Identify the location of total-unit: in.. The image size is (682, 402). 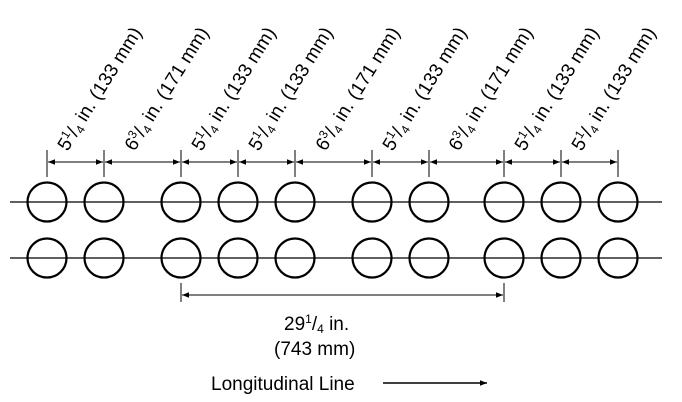
(336, 324).